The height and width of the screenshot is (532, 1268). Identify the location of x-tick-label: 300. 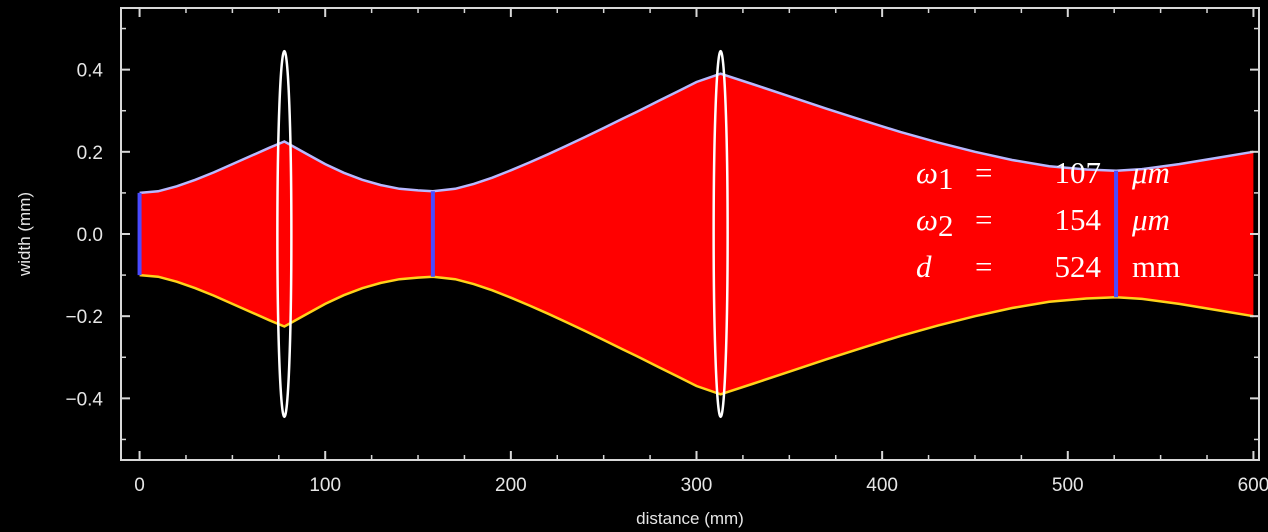
(697, 485).